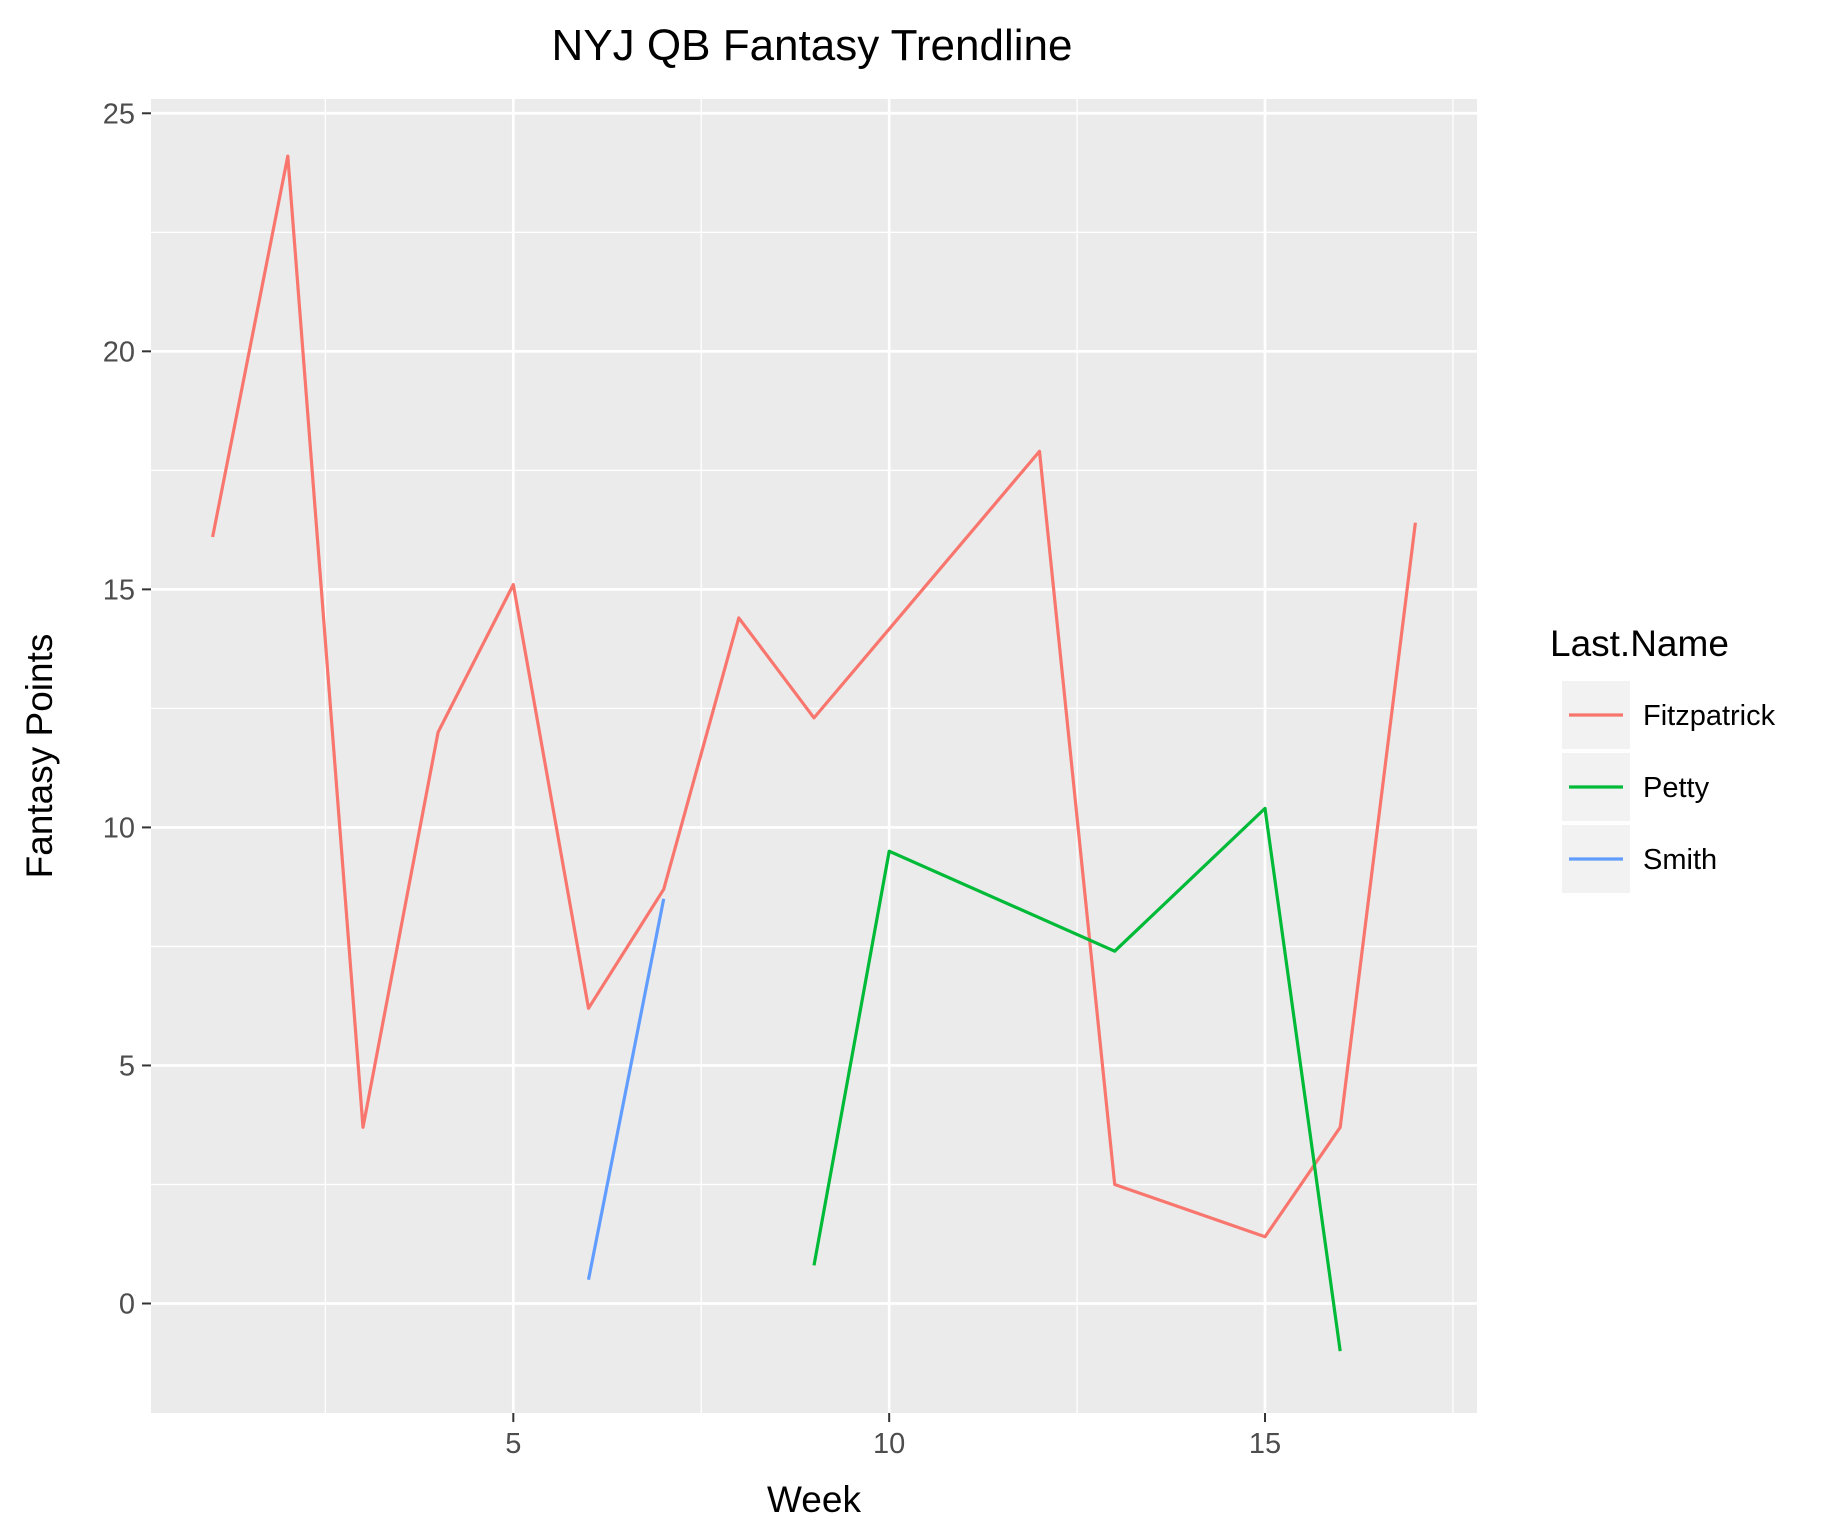 This screenshot has height=1533, width=1833. Describe the element at coordinates (119, 352) in the screenshot. I see `y-tick-label: 20` at that location.